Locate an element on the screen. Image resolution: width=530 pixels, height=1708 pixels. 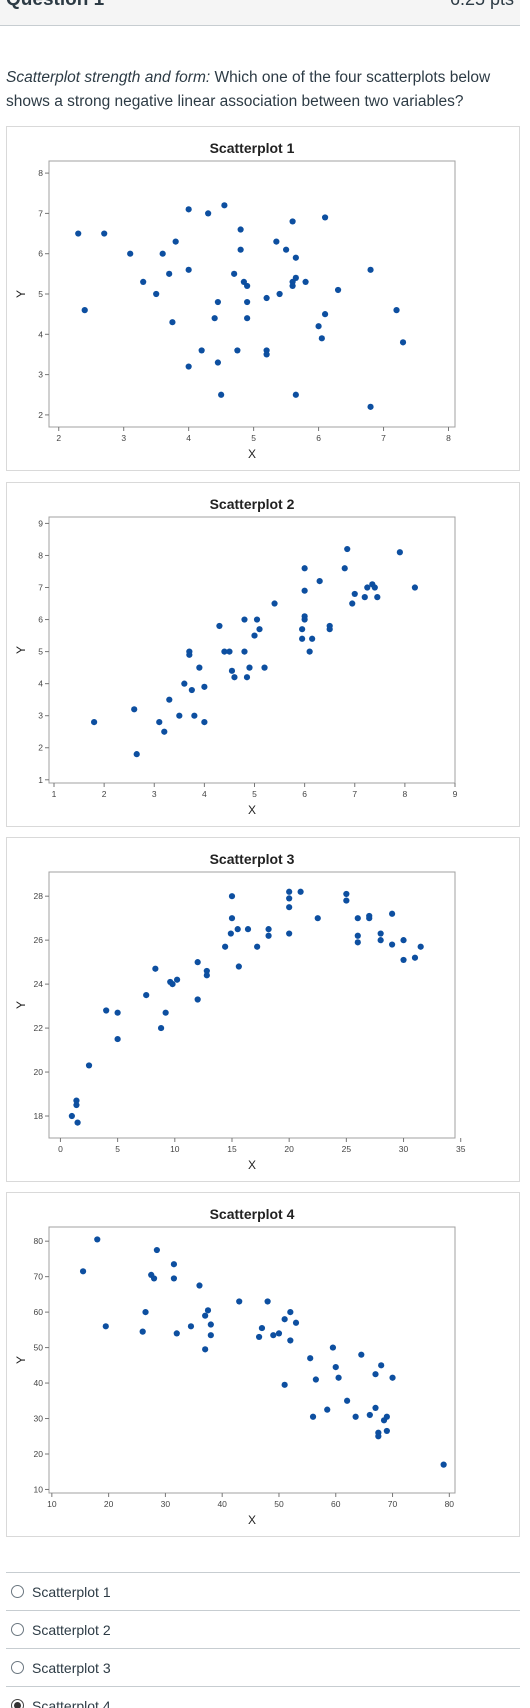
scatterplot-4-title: Scatterplot 4 is located at coordinates (252, 1214).